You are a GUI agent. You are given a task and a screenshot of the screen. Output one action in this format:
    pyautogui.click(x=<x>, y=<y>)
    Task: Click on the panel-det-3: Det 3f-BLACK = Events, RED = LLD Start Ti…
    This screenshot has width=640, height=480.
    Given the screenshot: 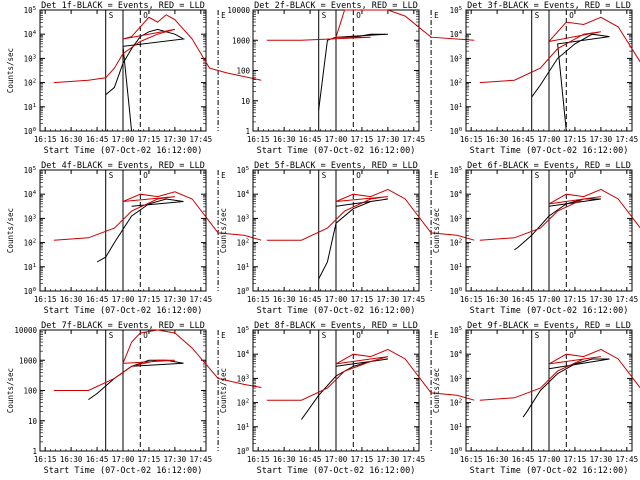 What is the action you would take?
    pyautogui.click(x=545, y=78)
    